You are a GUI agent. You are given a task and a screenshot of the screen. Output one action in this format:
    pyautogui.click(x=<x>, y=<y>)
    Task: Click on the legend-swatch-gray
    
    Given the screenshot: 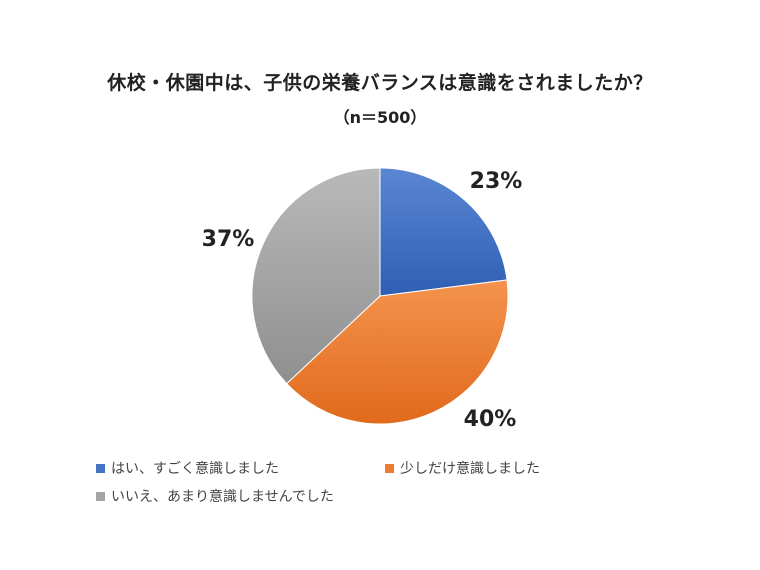 What is the action you would take?
    pyautogui.click(x=100, y=496)
    